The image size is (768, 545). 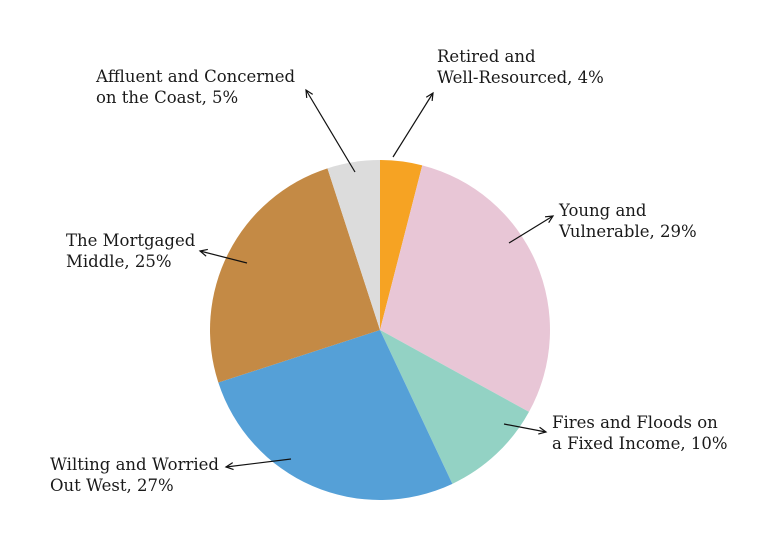 I want to click on leader-young-and-vulnerable, so click(x=531, y=229).